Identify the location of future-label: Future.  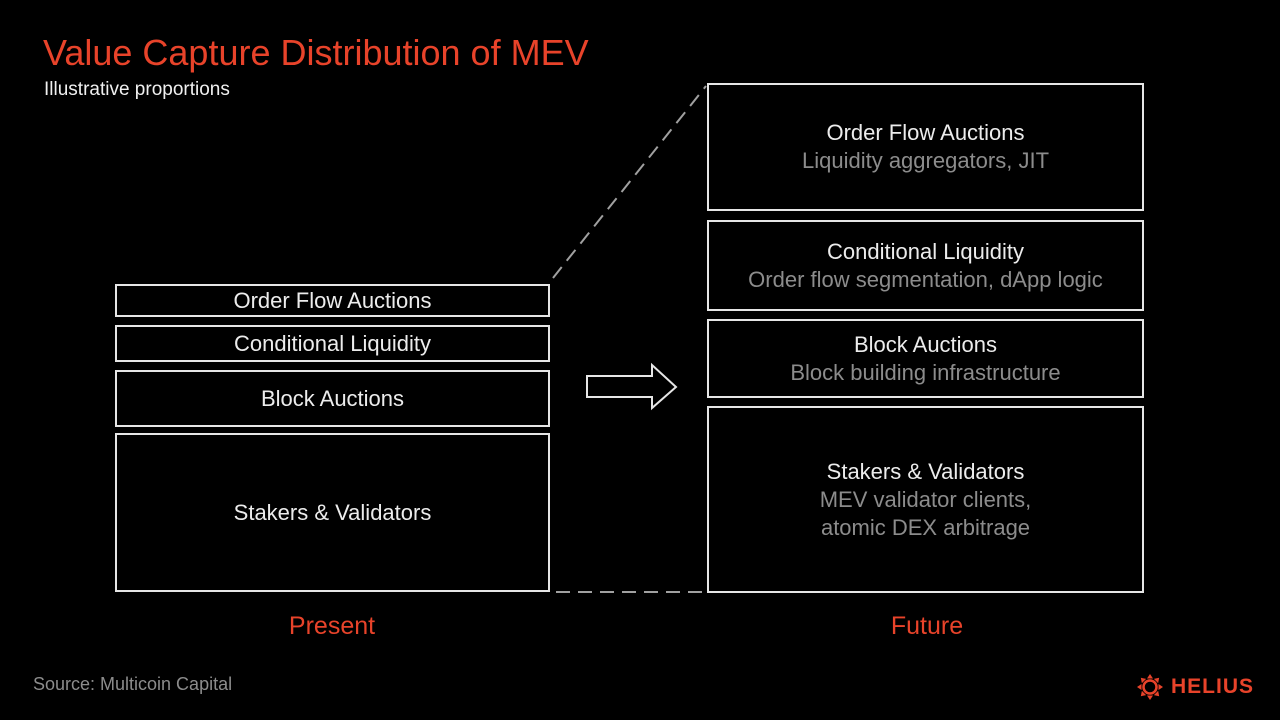
(927, 626).